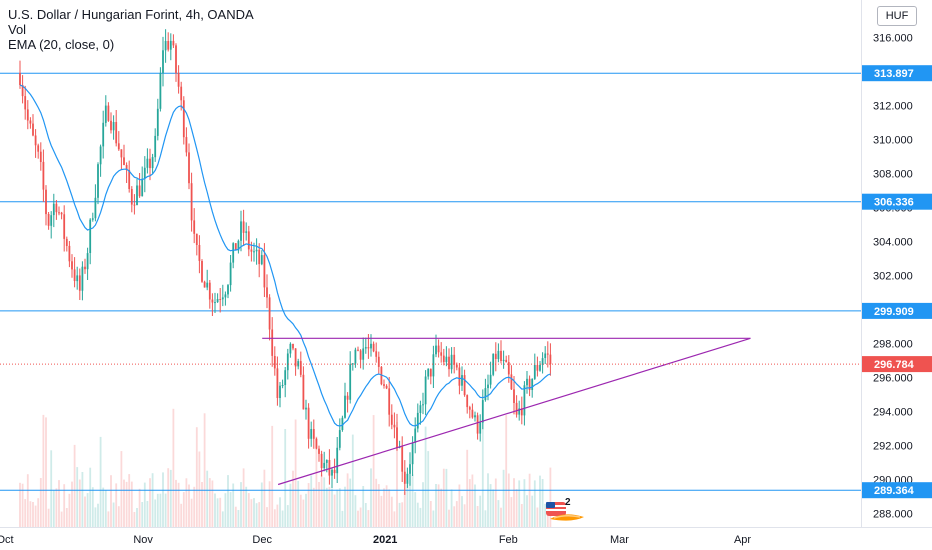 The image size is (932, 550). Describe the element at coordinates (567, 510) in the screenshot. I see `events-badge: 2` at that location.